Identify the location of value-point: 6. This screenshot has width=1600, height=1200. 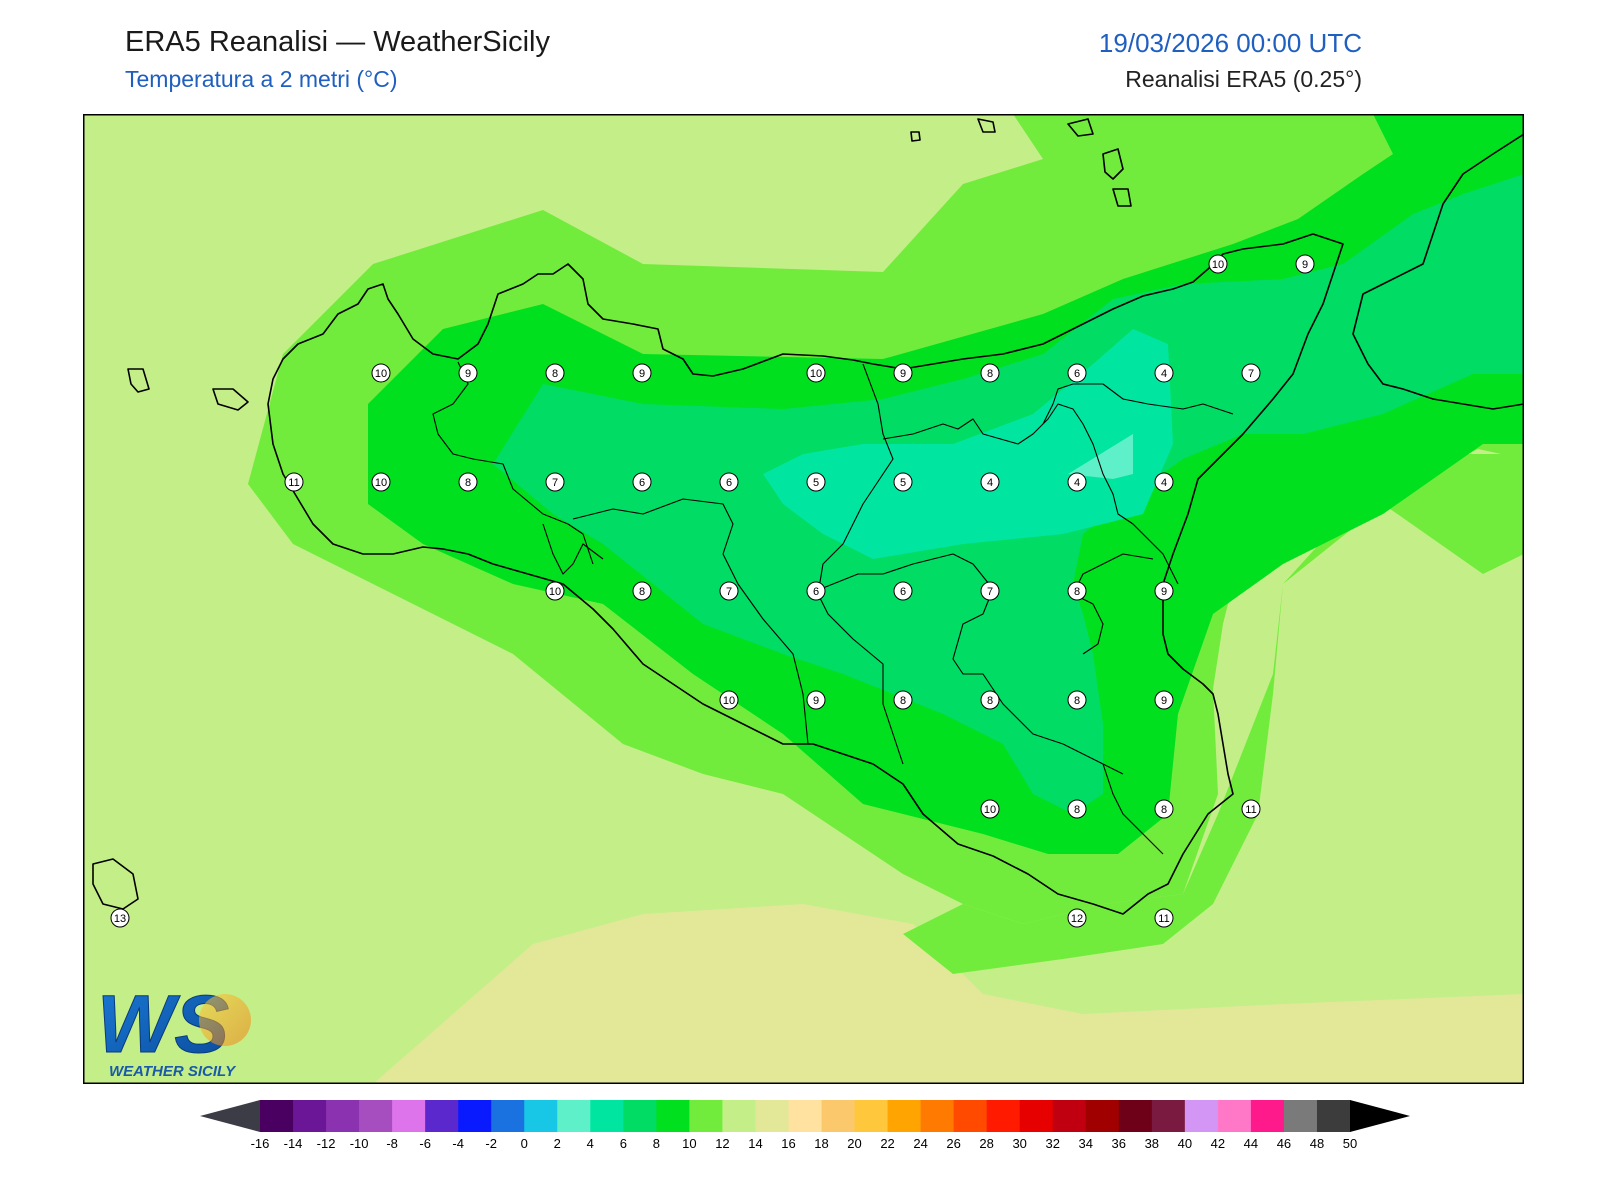
(903, 591).